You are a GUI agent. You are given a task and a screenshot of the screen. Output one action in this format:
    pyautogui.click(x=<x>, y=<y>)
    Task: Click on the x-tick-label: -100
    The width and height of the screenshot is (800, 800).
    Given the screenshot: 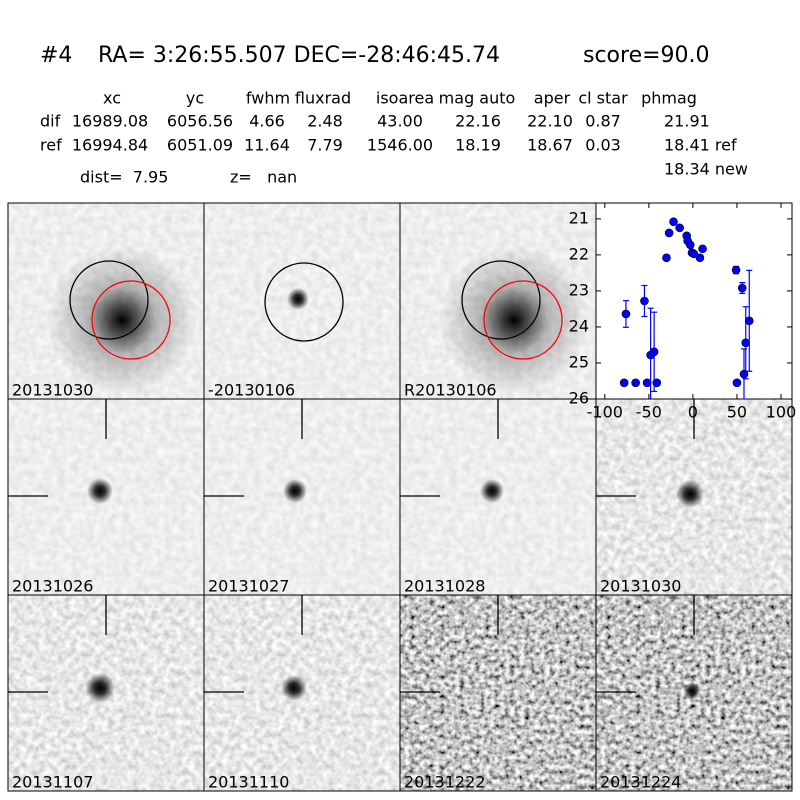 What is the action you would take?
    pyautogui.click(x=605, y=412)
    